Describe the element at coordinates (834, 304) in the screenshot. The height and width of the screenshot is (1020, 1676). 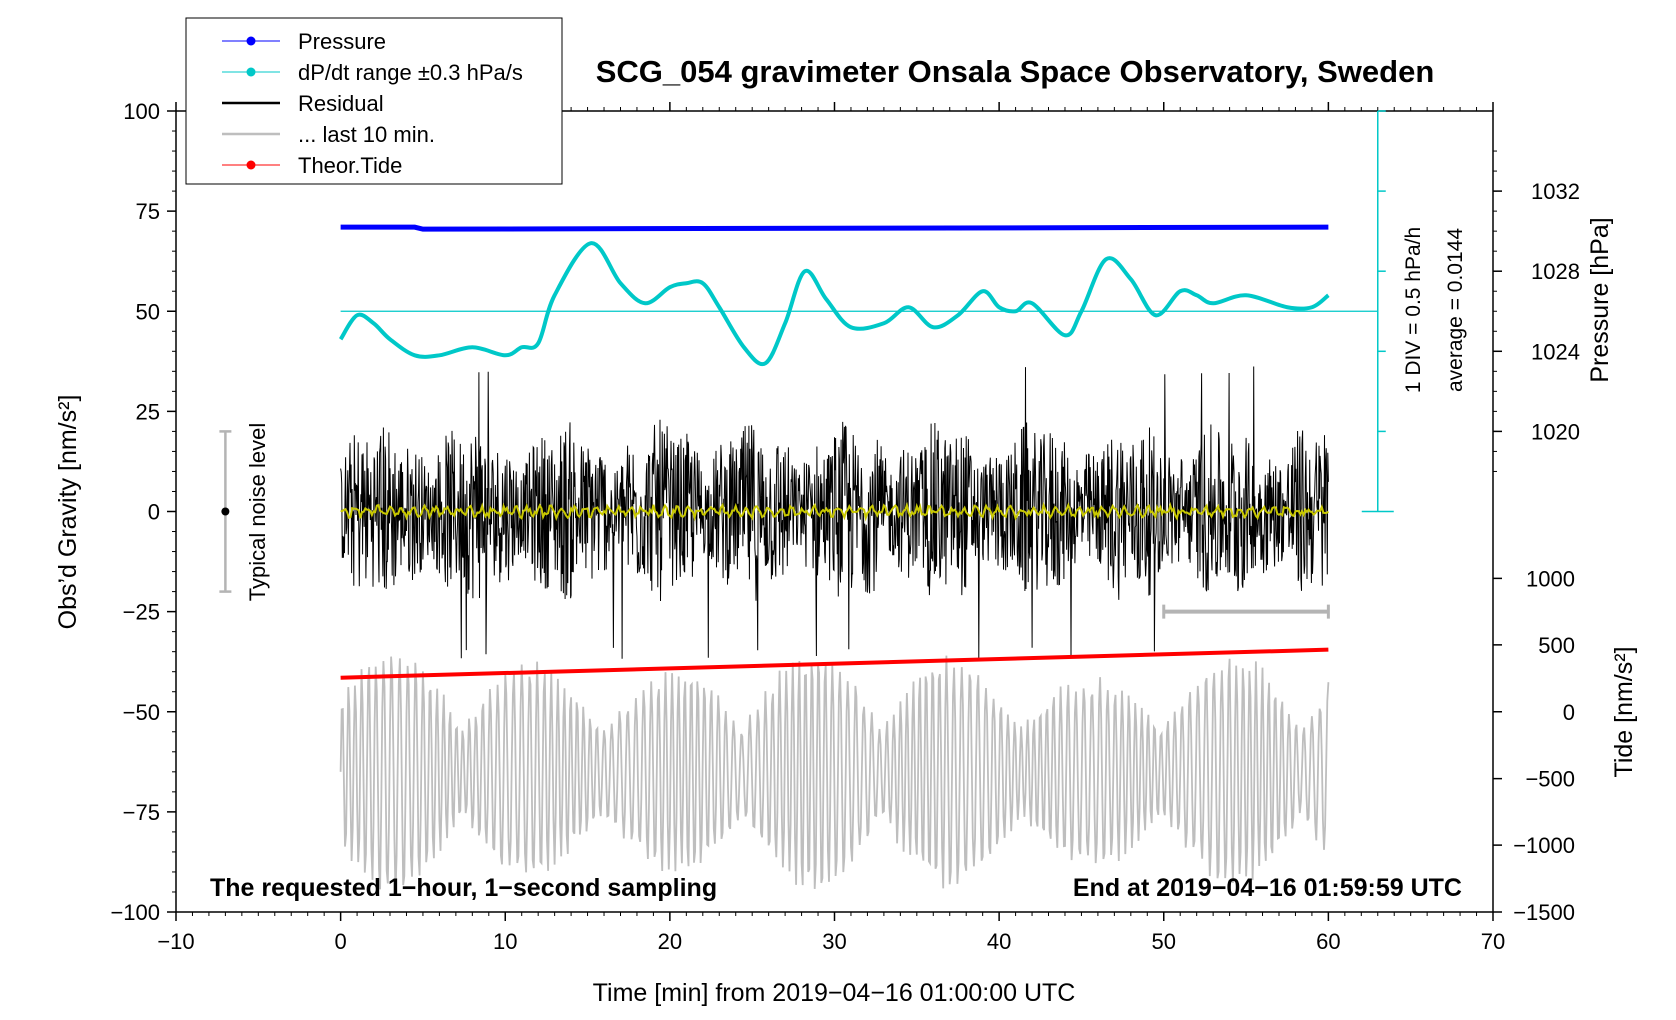
I see `dpdt-line` at that location.